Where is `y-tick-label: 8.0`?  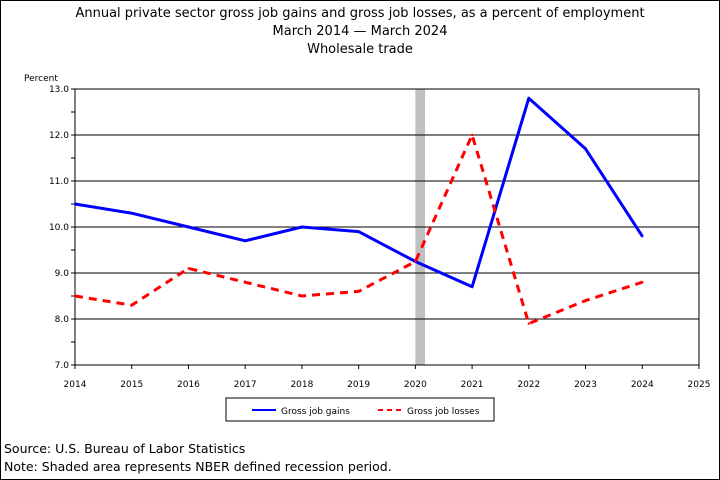 y-tick-label: 8.0 is located at coordinates (62, 320).